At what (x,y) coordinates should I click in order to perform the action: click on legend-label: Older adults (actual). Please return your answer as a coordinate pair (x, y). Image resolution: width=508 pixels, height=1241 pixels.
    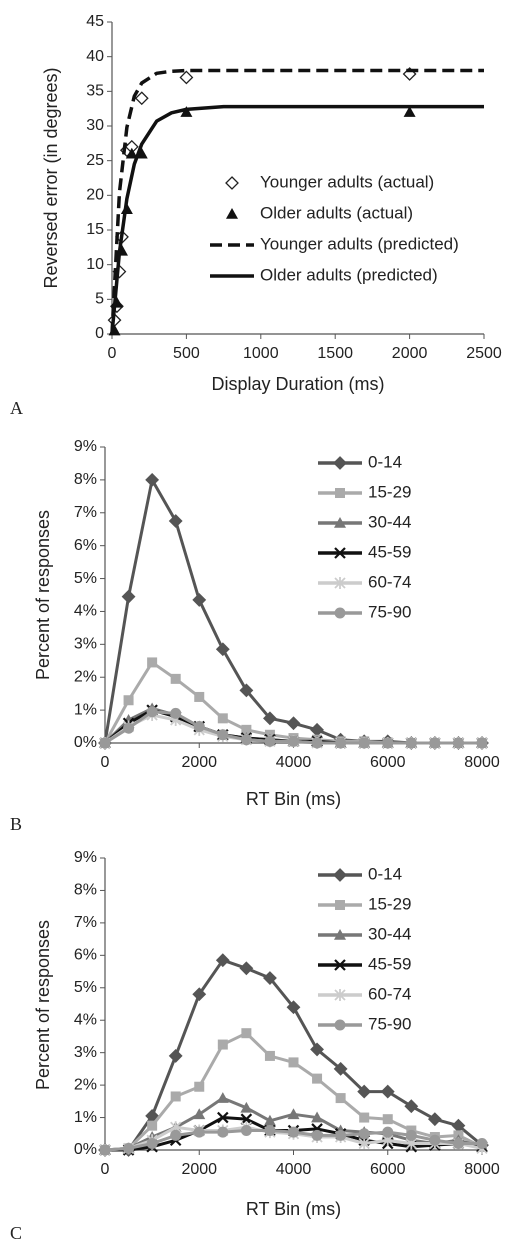
    Looking at the image, I should click on (336, 212).